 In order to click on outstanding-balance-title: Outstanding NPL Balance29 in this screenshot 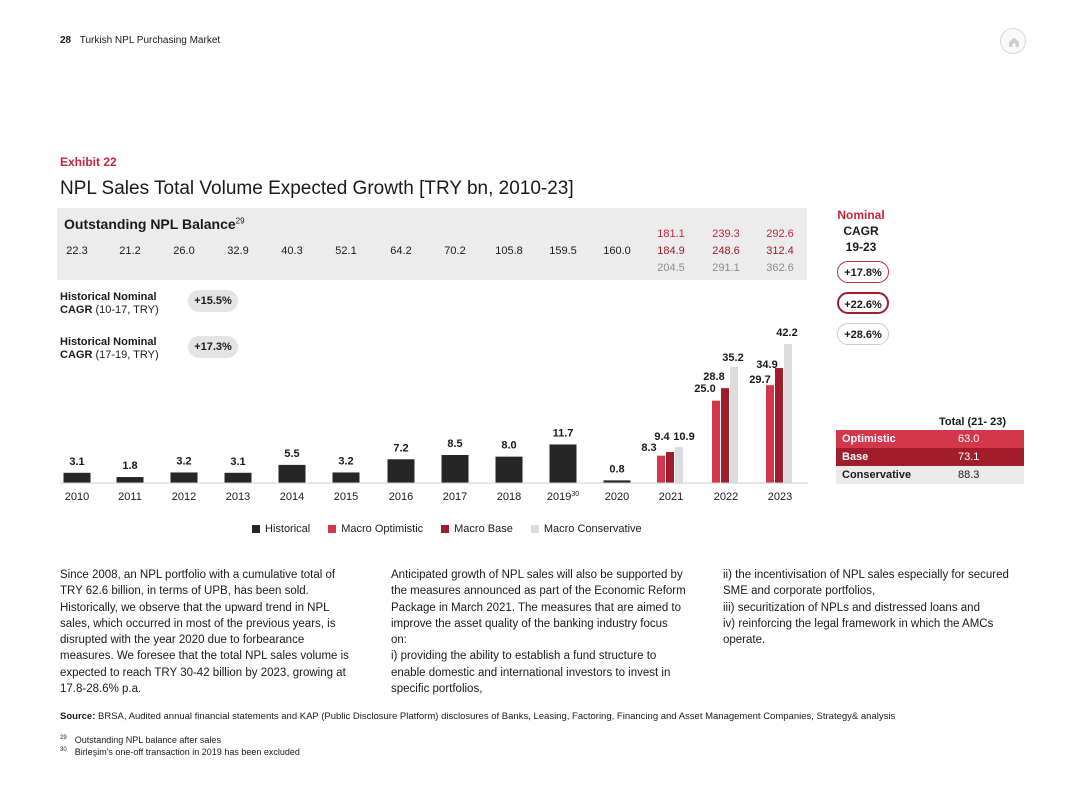, I will do `click(154, 224)`.